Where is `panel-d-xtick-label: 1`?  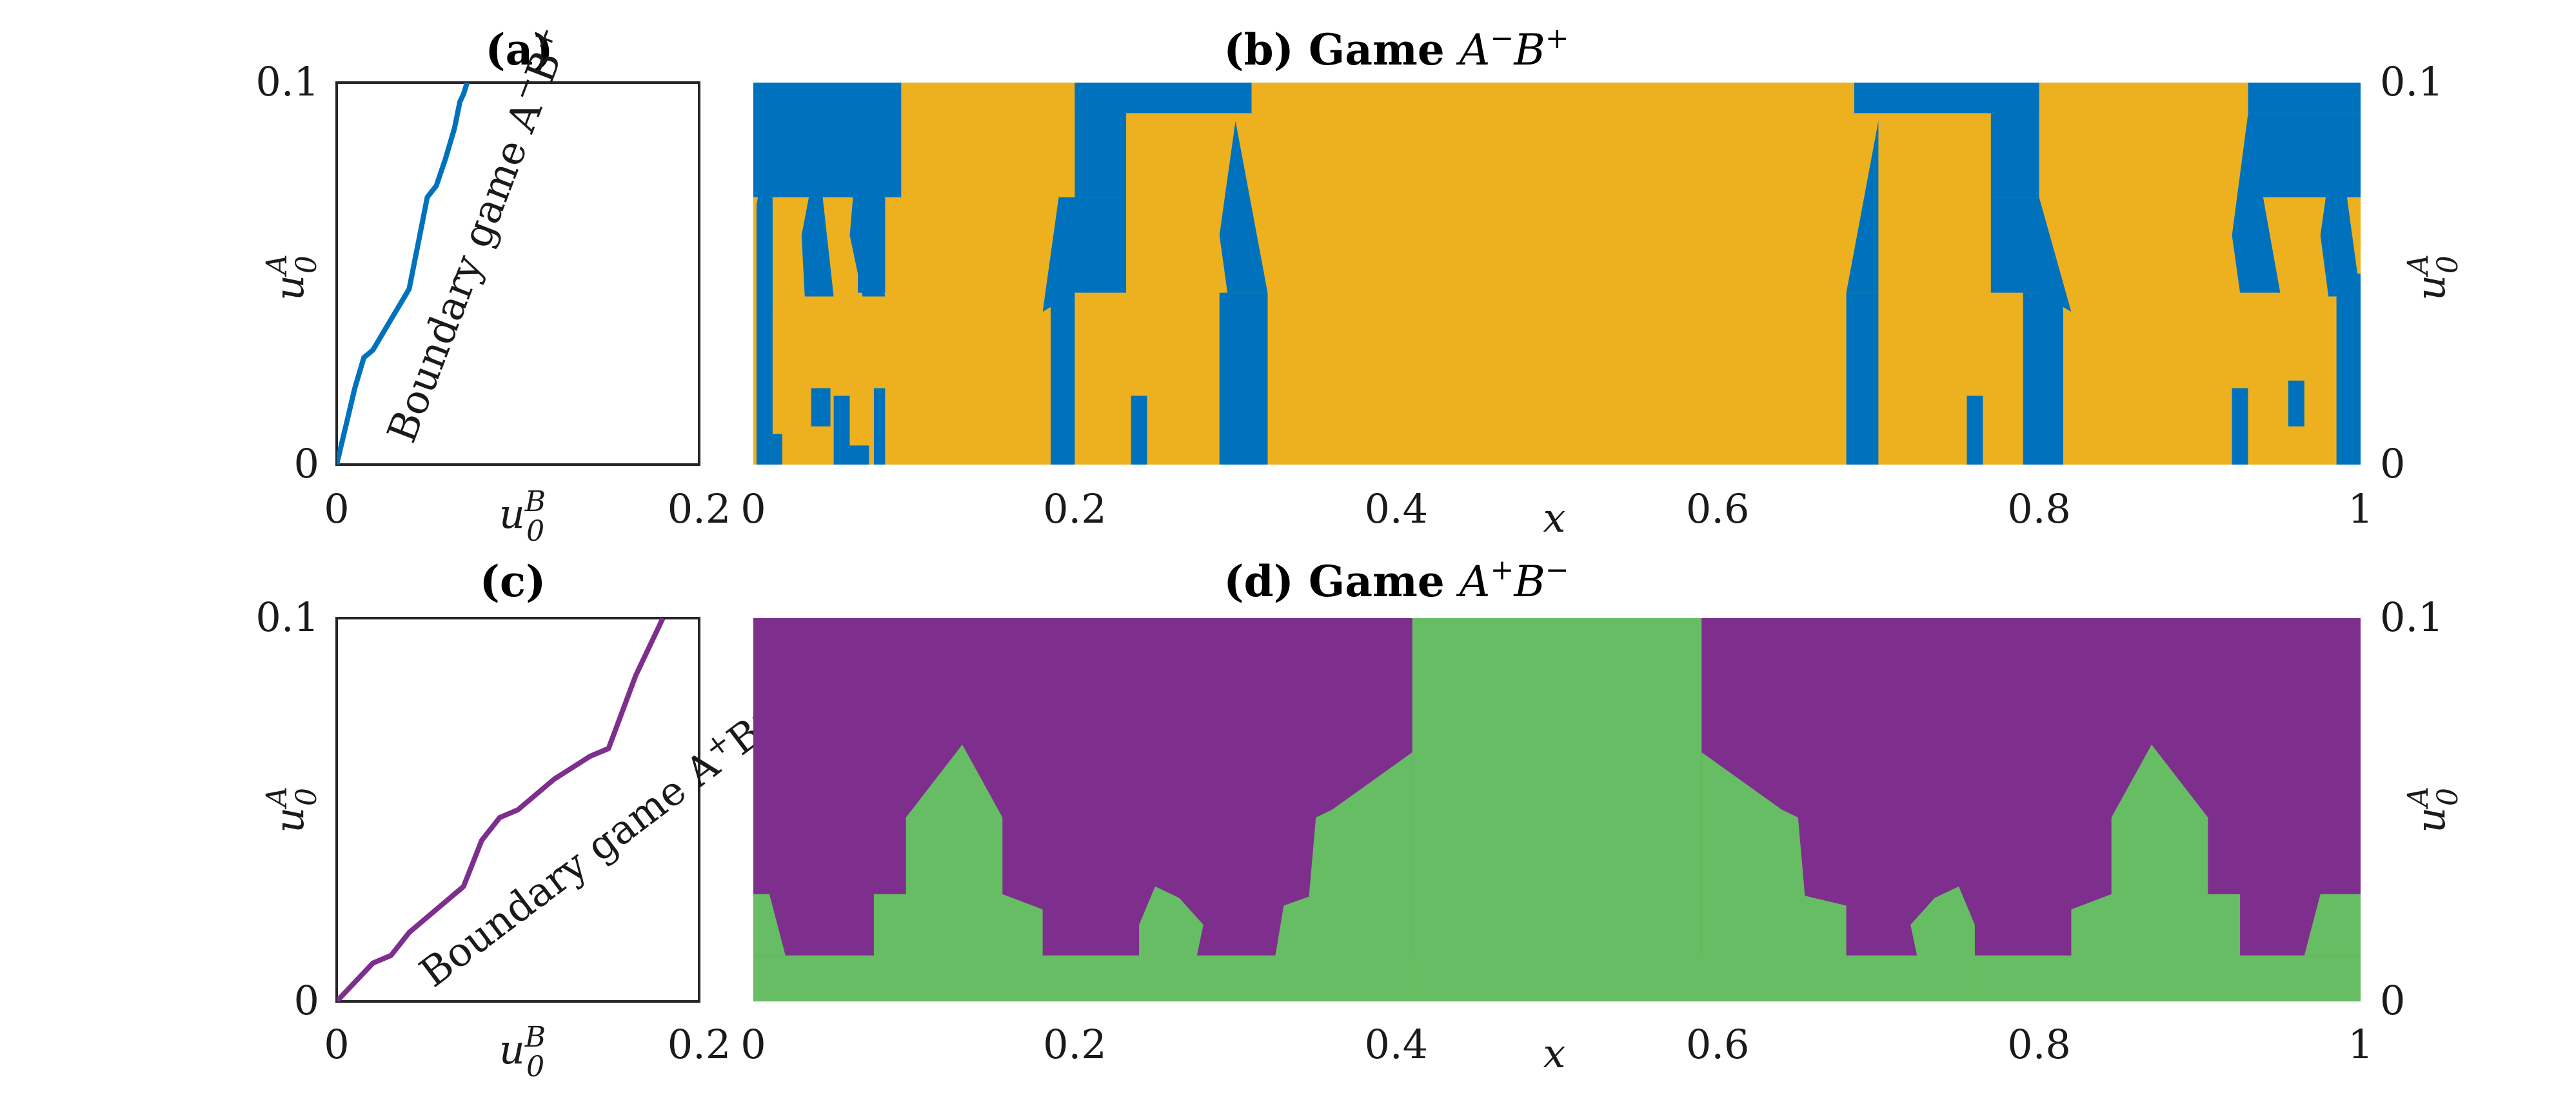
panel-d-xtick-label: 1 is located at coordinates (2360, 1044).